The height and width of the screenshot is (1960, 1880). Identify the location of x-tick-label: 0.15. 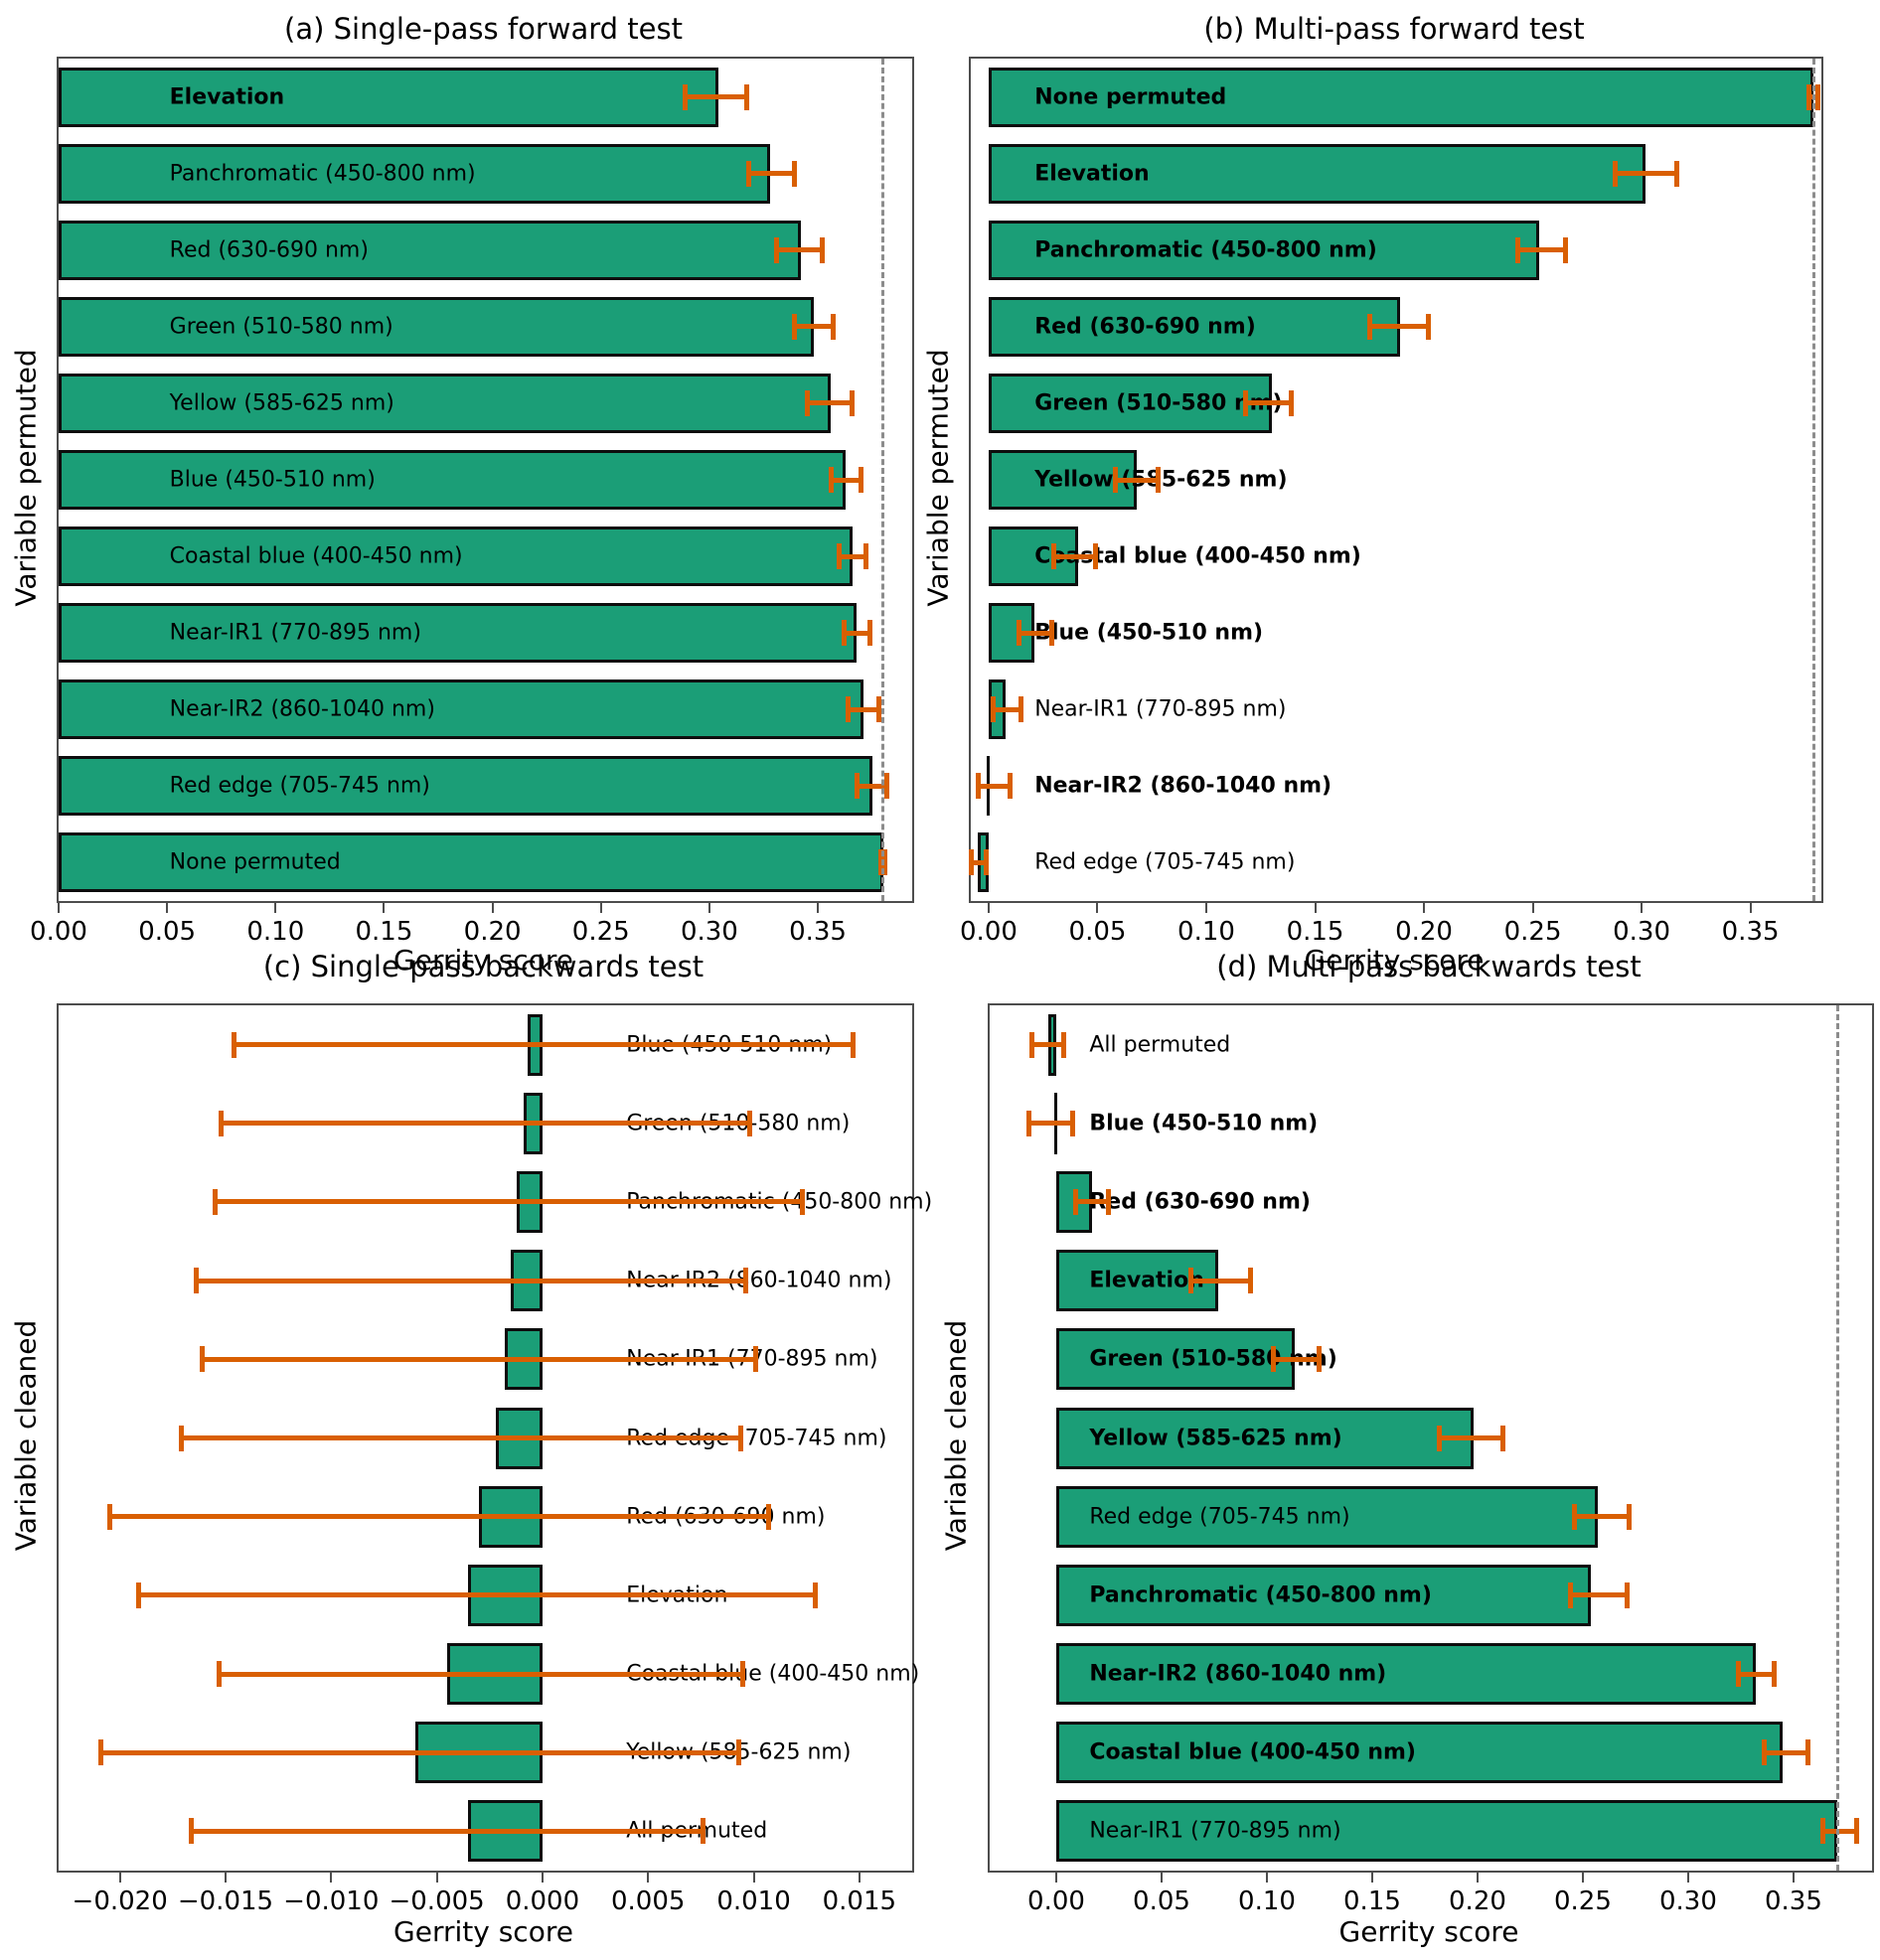
(1372, 1901).